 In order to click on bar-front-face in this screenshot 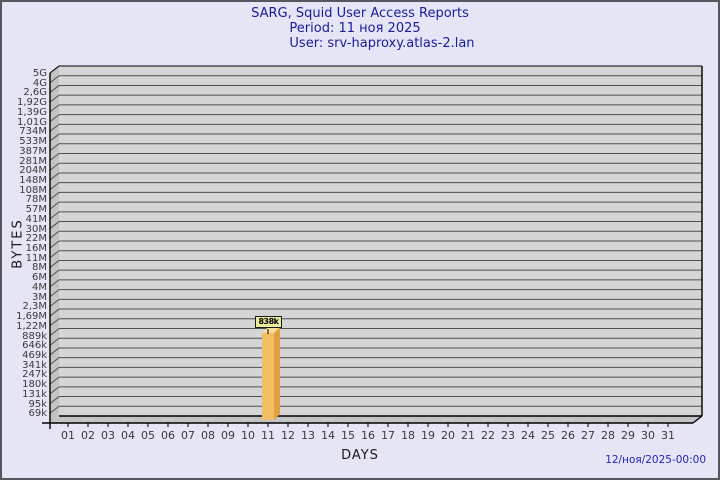, I will do `click(268, 376)`.